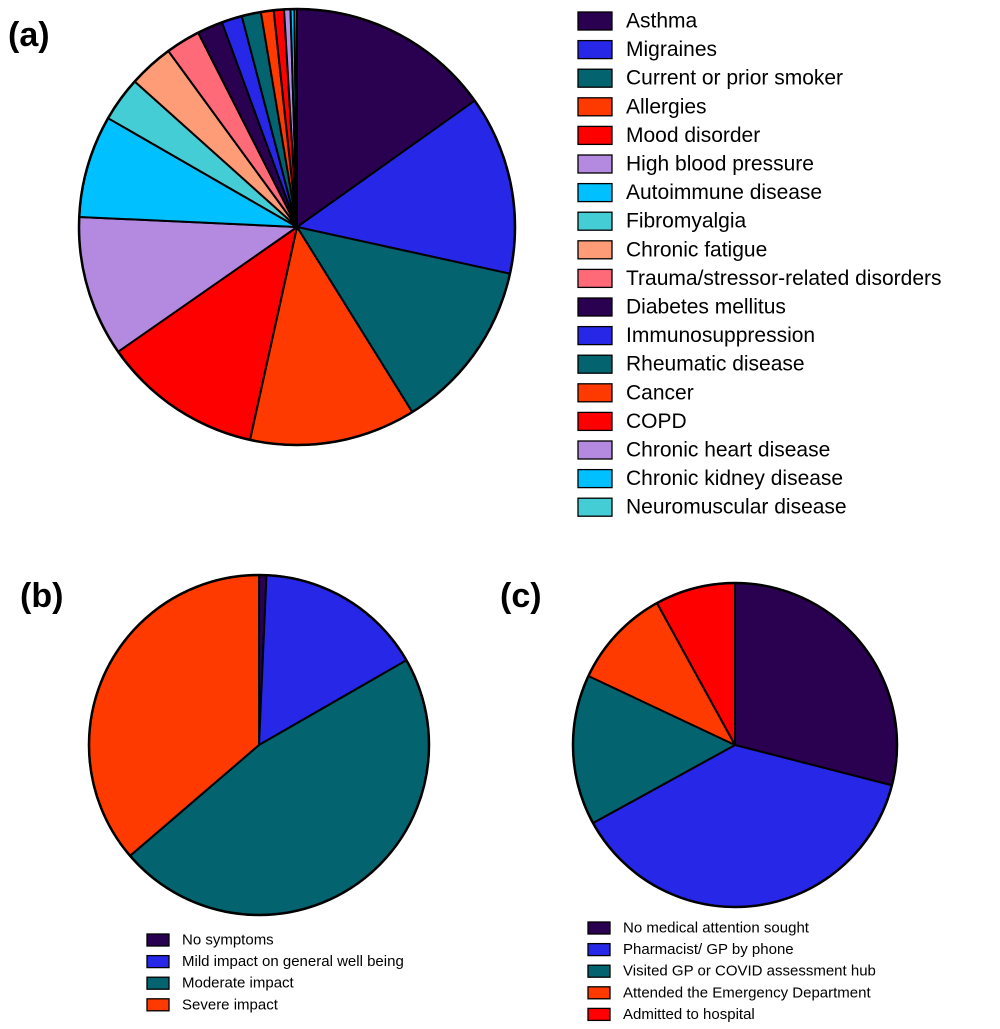  What do you see at coordinates (728, 450) in the screenshot?
I see `legend-label-a-chronic-heart-disease: Chronic heart disease` at bounding box center [728, 450].